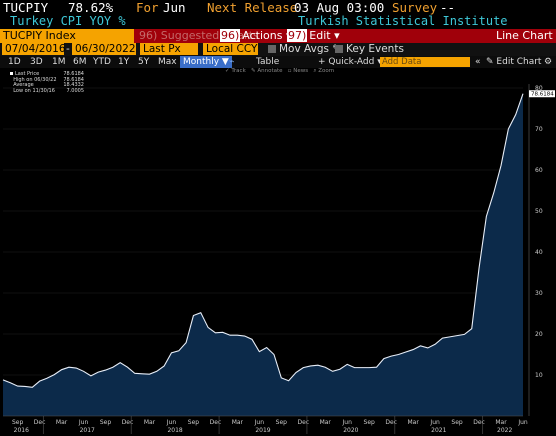 The image size is (556, 436). Describe the element at coordinates (272, 49) in the screenshot. I see `checkbox-icon` at that location.